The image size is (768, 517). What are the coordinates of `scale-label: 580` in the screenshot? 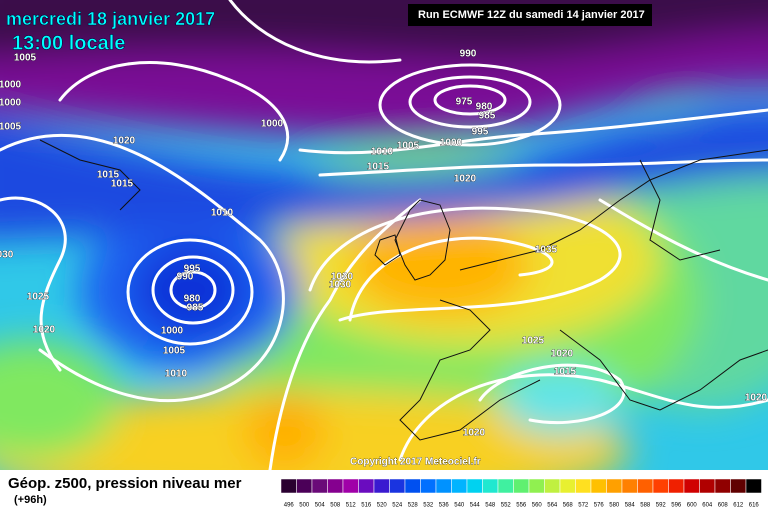 It's located at (614, 506).